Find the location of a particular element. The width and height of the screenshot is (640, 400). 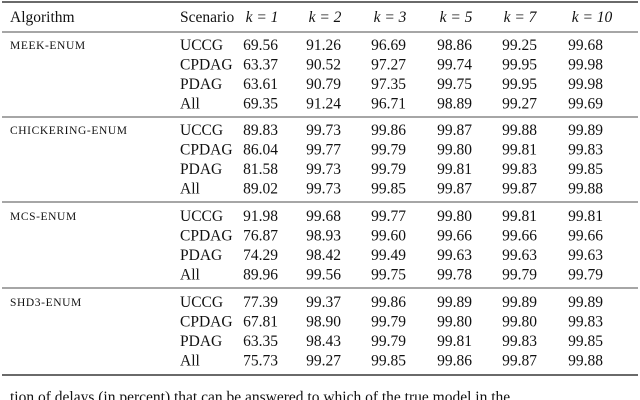

value-cell: 96.71 is located at coordinates (388, 104).